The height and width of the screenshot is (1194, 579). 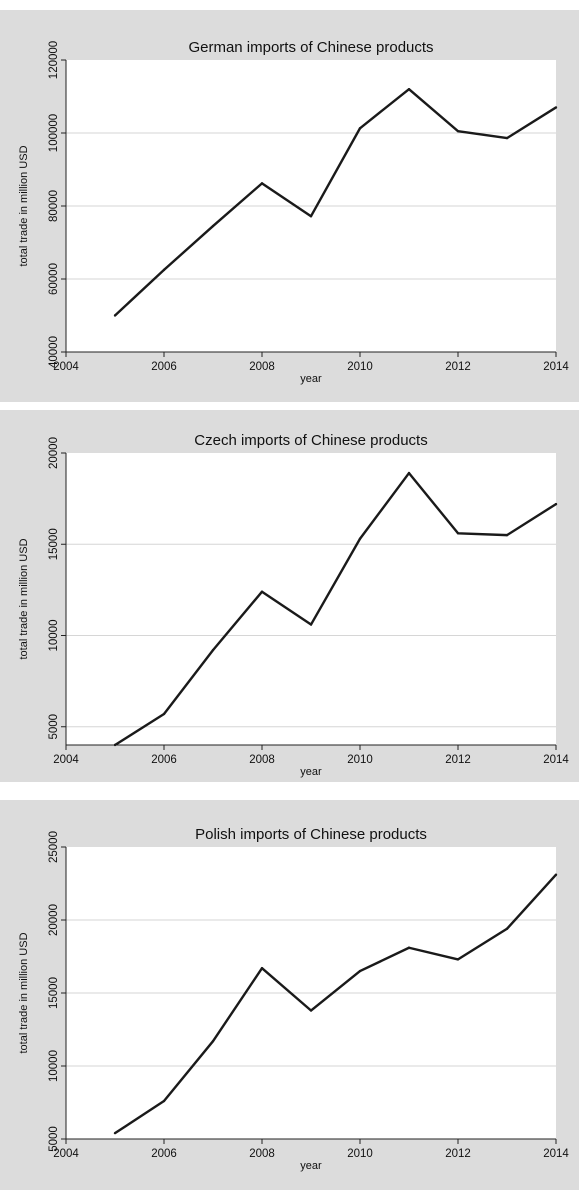 What do you see at coordinates (54, 206) in the screenshot?
I see `y-tick-label: 80000` at bounding box center [54, 206].